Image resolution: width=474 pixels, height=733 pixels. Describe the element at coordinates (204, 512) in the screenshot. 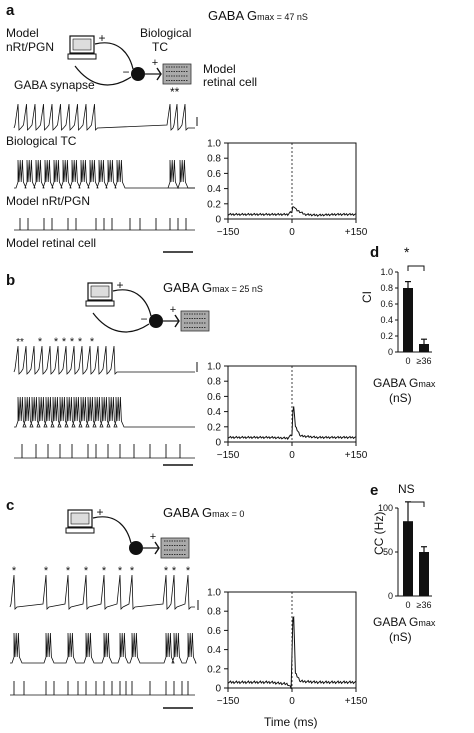

I see `gaba-title-c: GABA Gmax = 0` at that location.